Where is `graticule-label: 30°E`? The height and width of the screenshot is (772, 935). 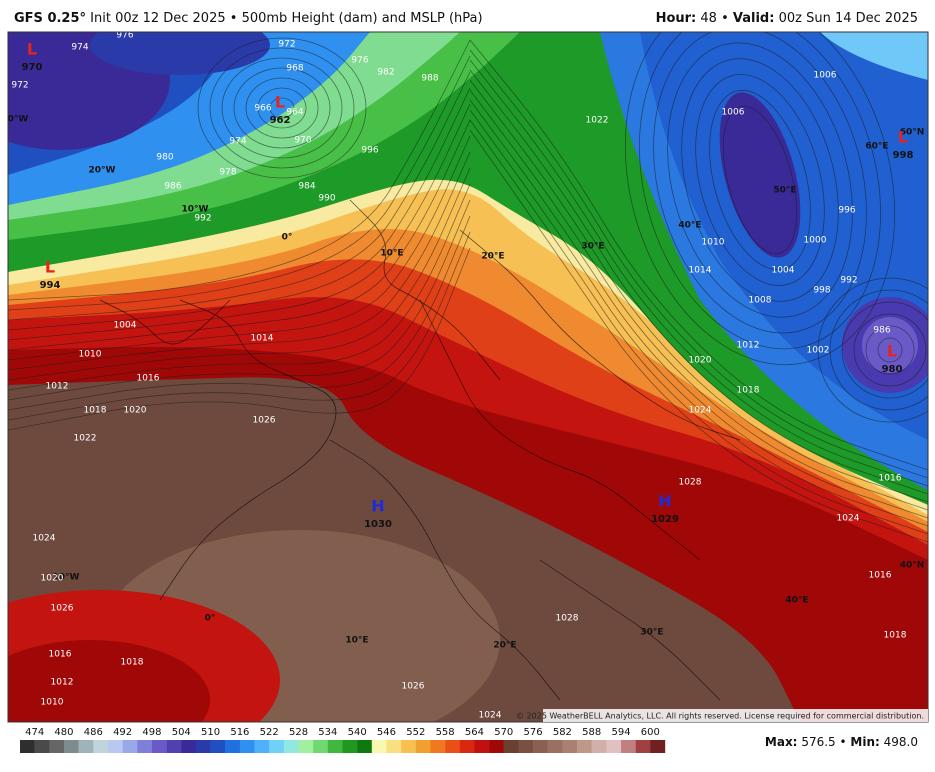
graticule-label: 30°E is located at coordinates (651, 633).